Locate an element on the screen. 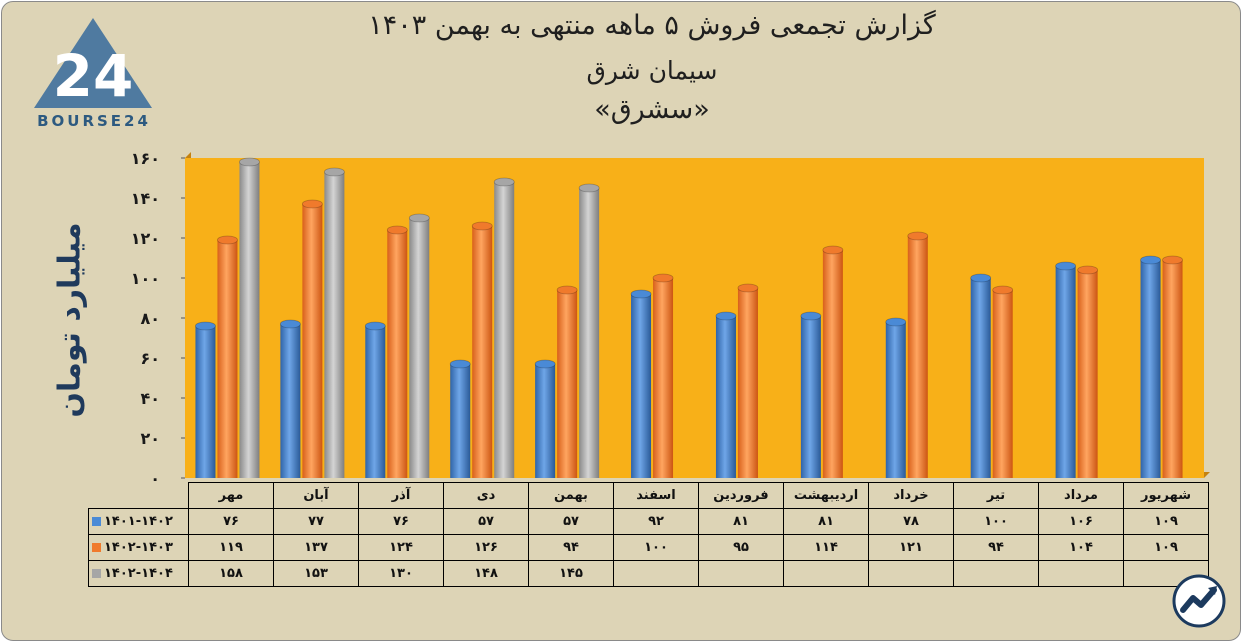  series-name: ۱۴۰۲-۱۴۰۳ is located at coordinates (138, 547).